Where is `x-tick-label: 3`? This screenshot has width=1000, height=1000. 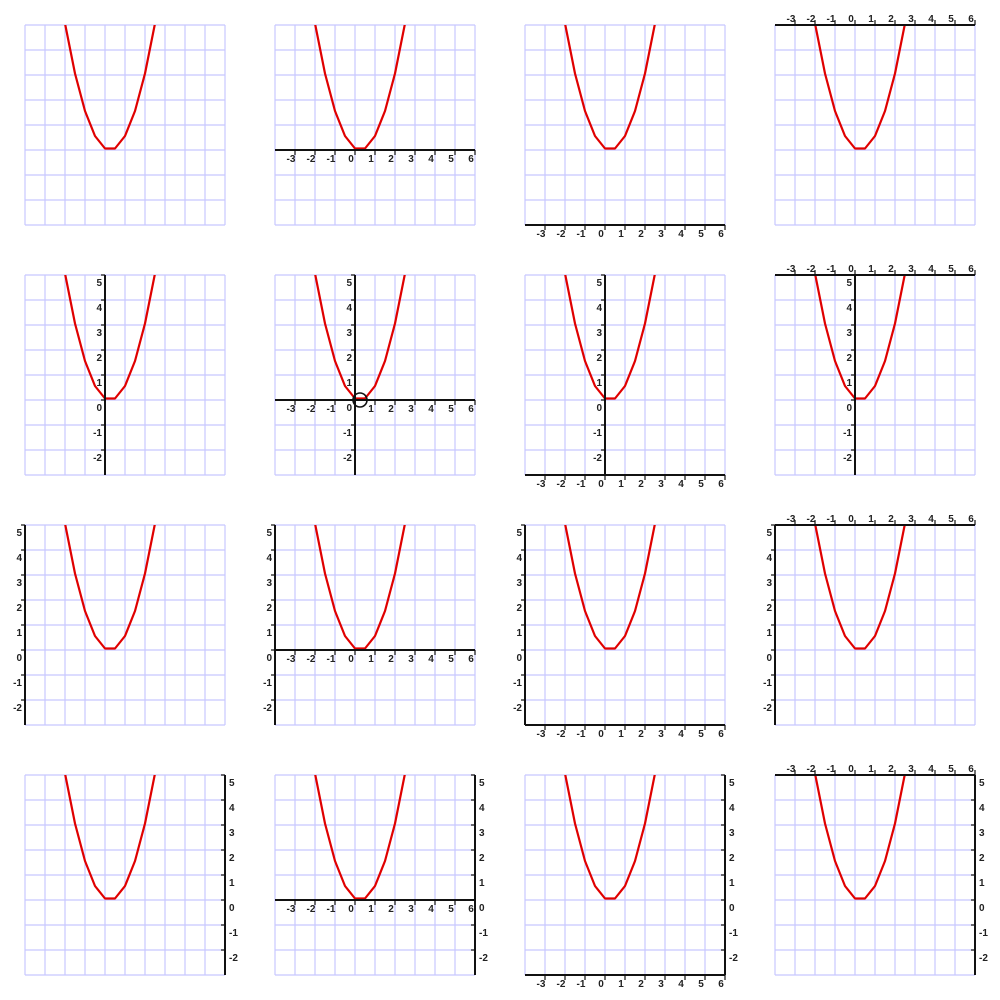 x-tick-label: 3 is located at coordinates (411, 409).